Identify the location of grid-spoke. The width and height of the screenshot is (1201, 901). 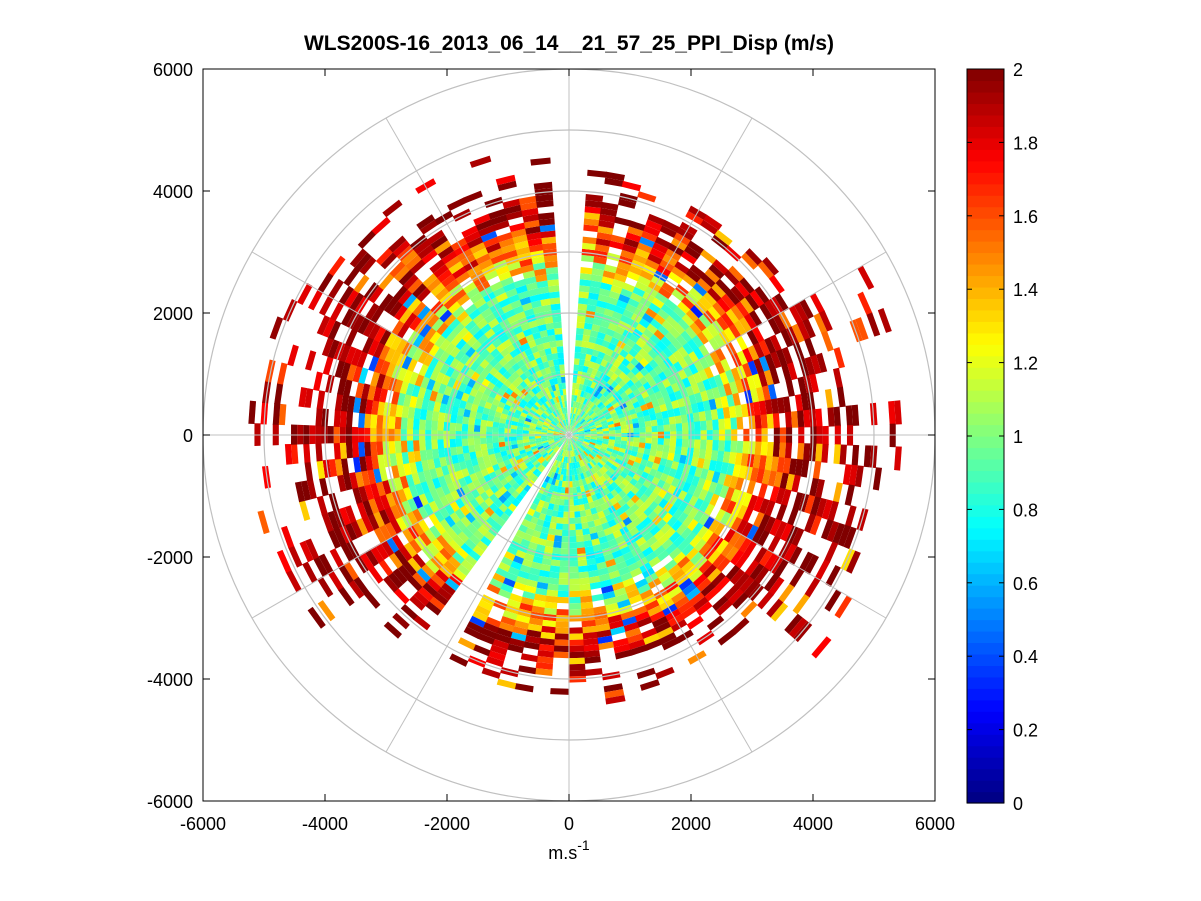
(660, 593).